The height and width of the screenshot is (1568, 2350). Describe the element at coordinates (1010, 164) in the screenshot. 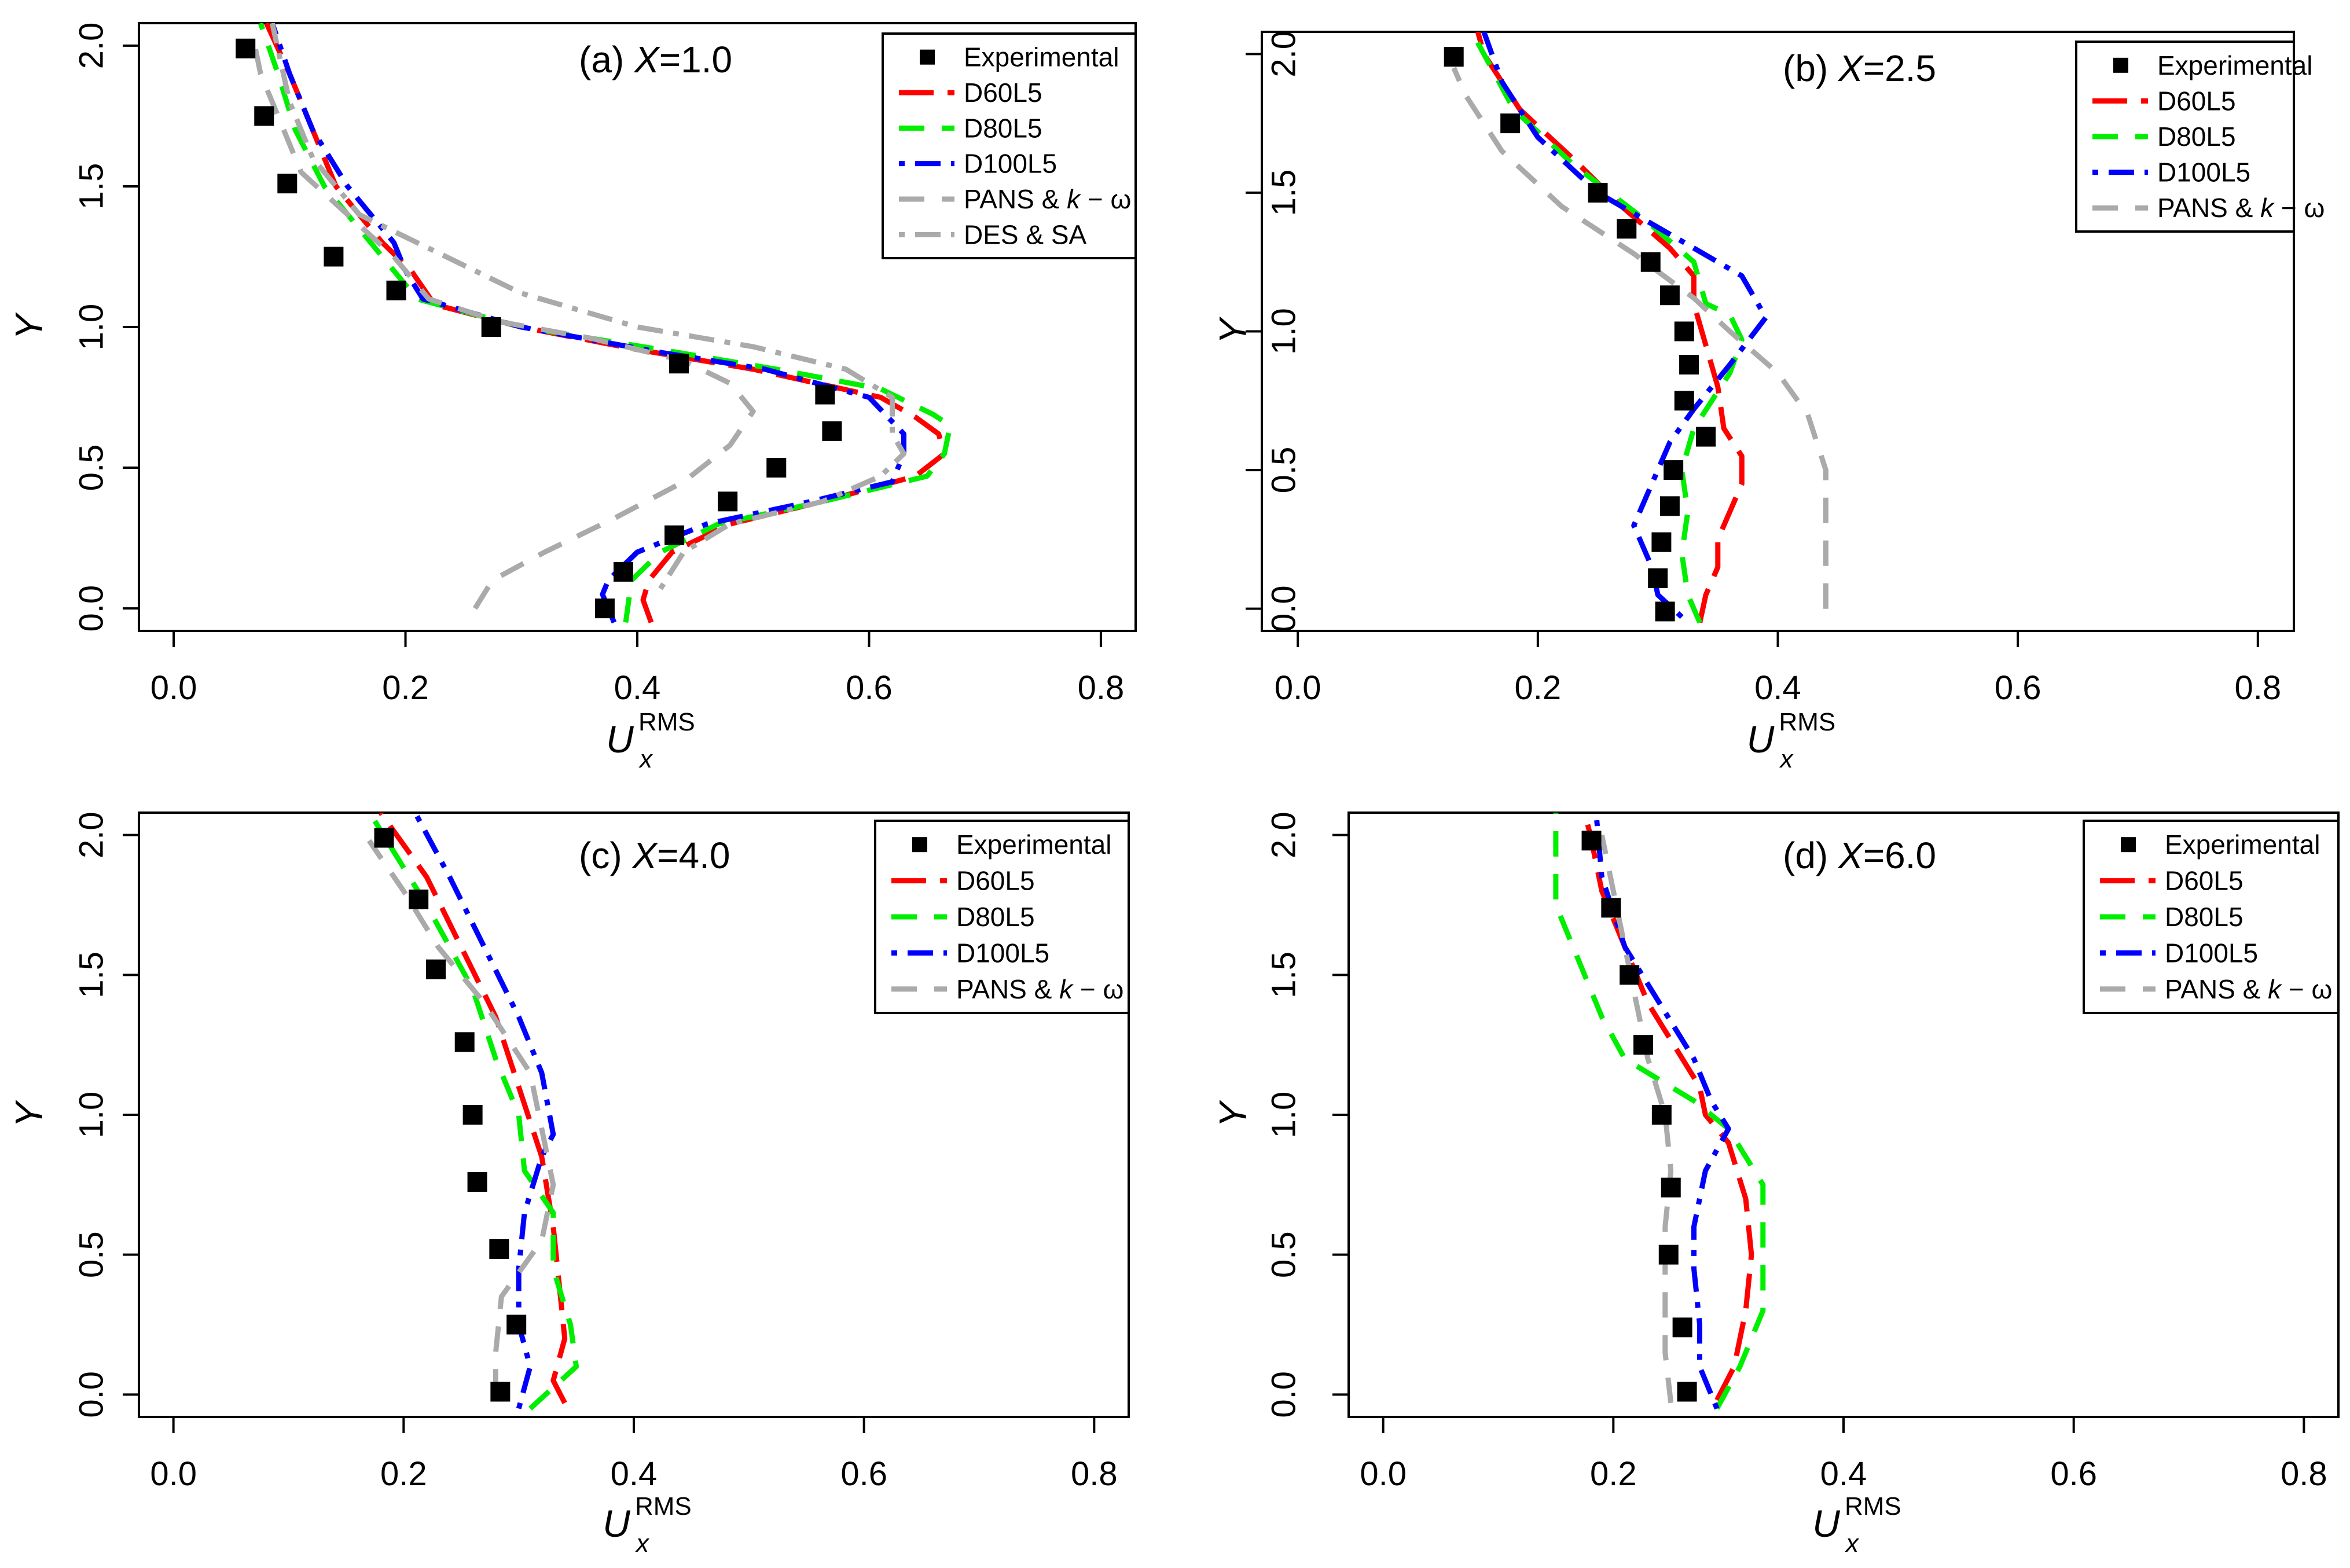

I see `legend-label: D100L5` at that location.